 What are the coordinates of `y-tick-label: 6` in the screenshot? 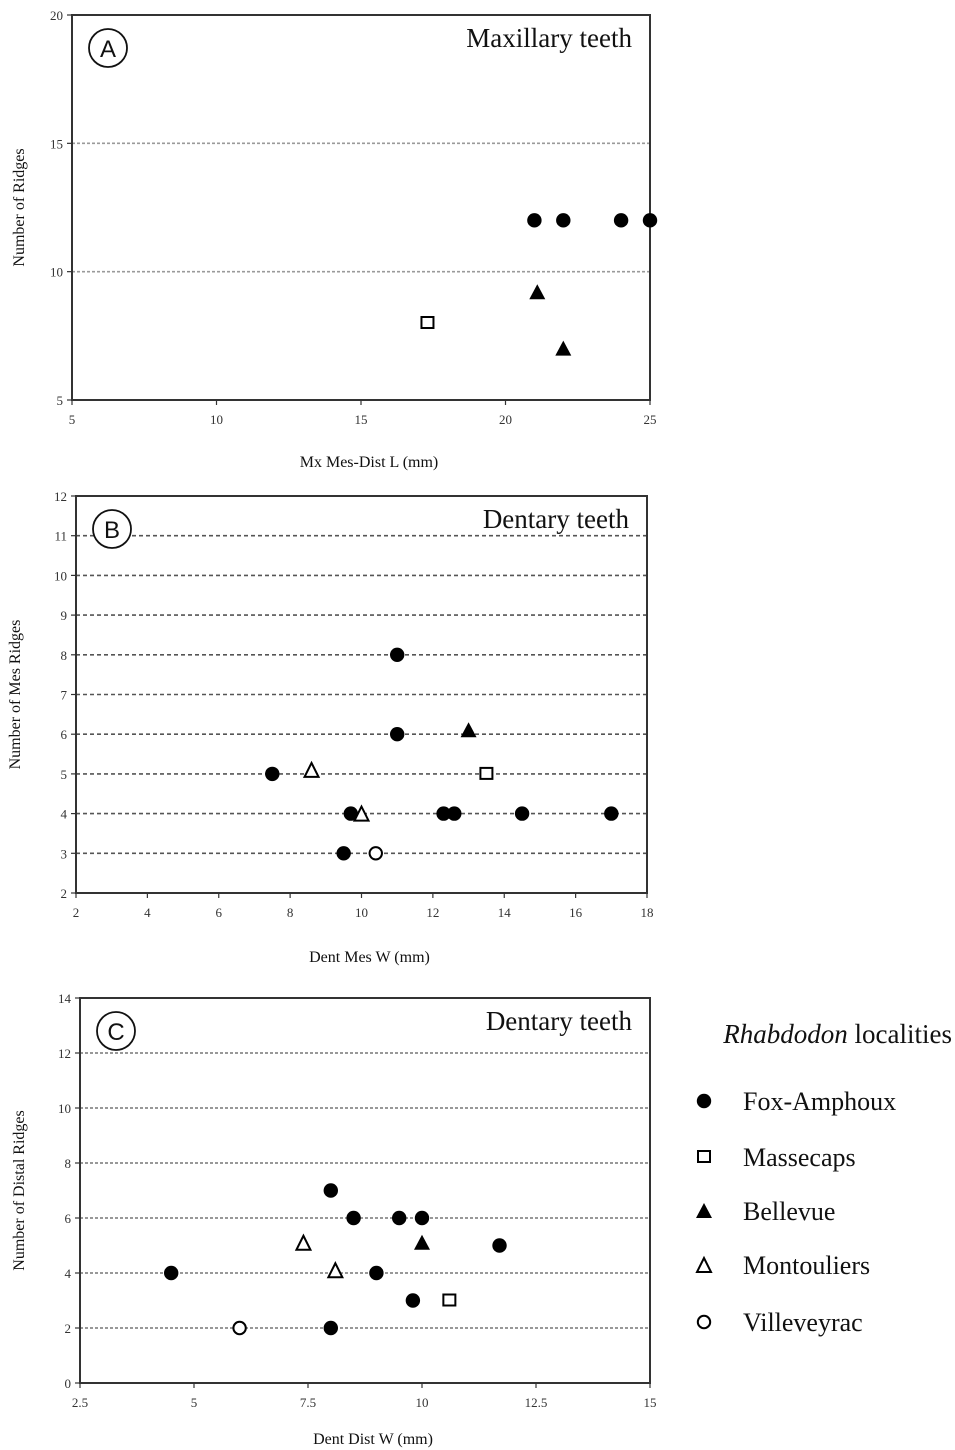 It's located at (64, 734).